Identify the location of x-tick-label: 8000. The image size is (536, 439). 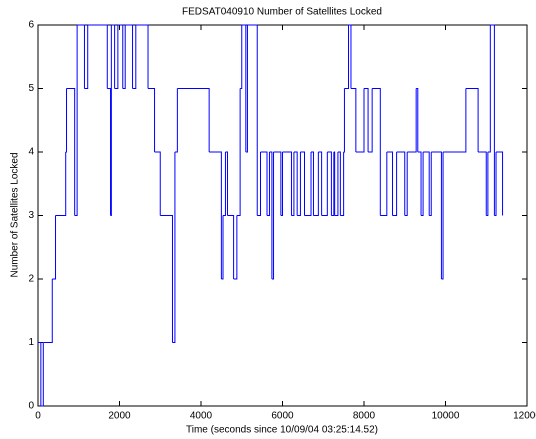
(364, 416).